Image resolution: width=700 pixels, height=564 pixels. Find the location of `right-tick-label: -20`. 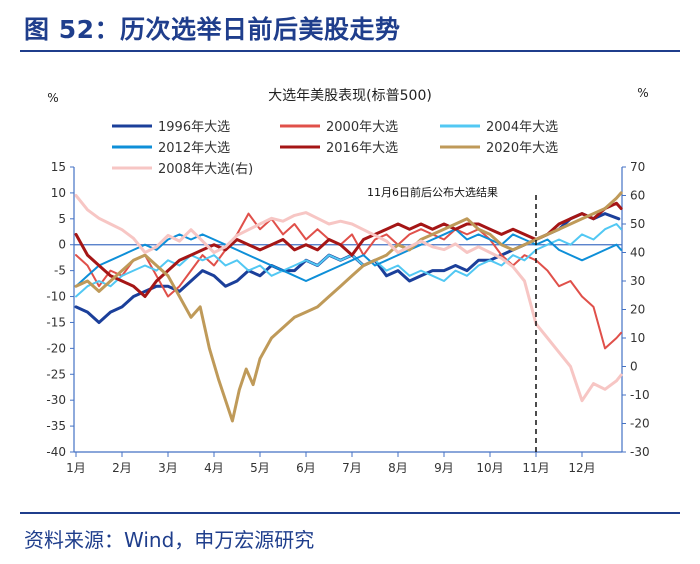

right-tick-label: -20 is located at coordinates (640, 424).